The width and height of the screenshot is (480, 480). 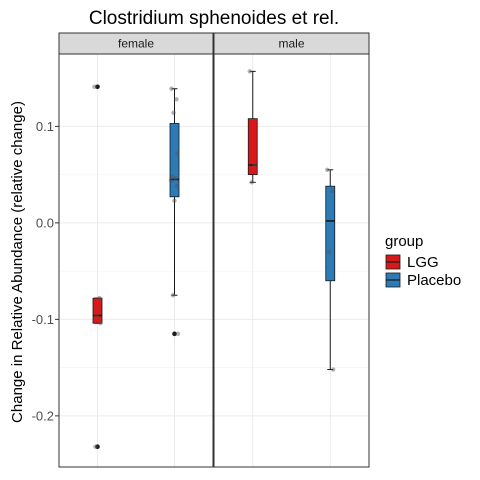 I want to click on y-tick-label: -0.2, so click(x=43, y=415).